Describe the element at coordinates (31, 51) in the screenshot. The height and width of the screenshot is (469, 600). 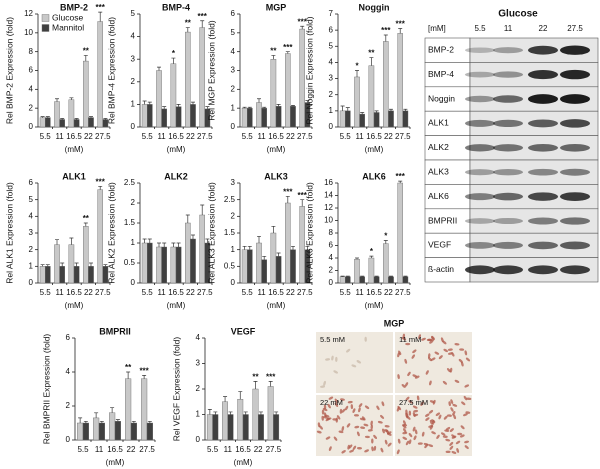
I see `y-tick-label: 8` at that location.